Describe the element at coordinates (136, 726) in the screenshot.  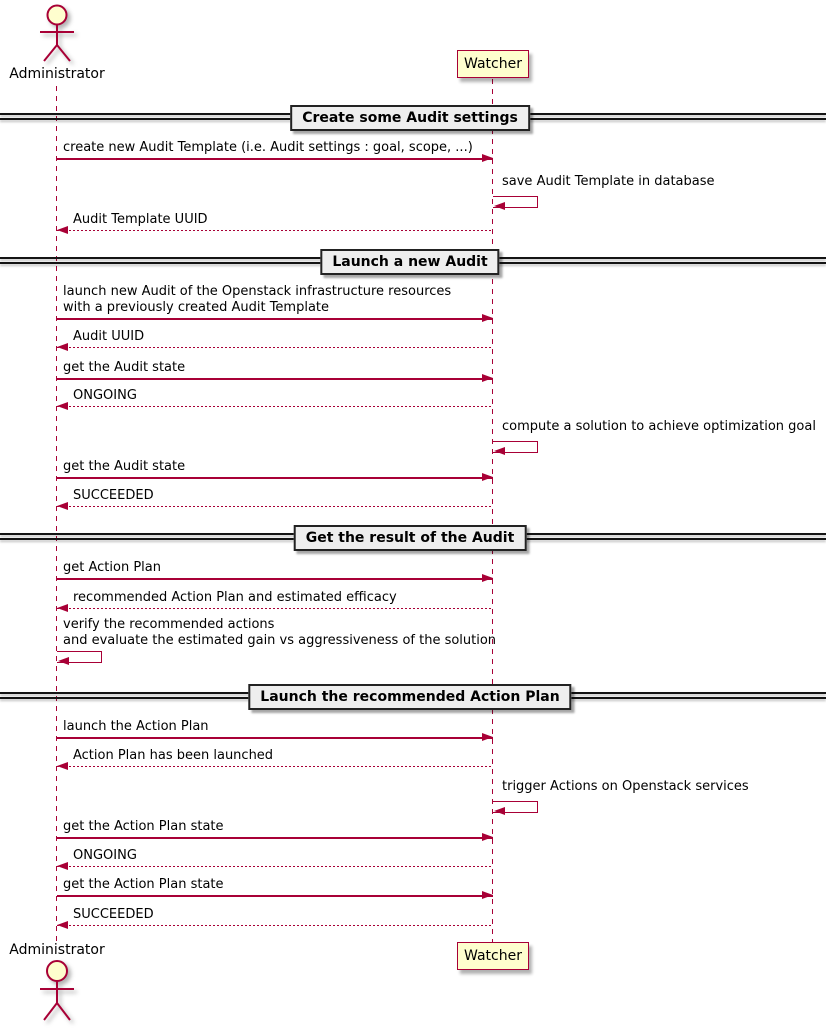
I see `message-label: launch the Action Plan` at that location.